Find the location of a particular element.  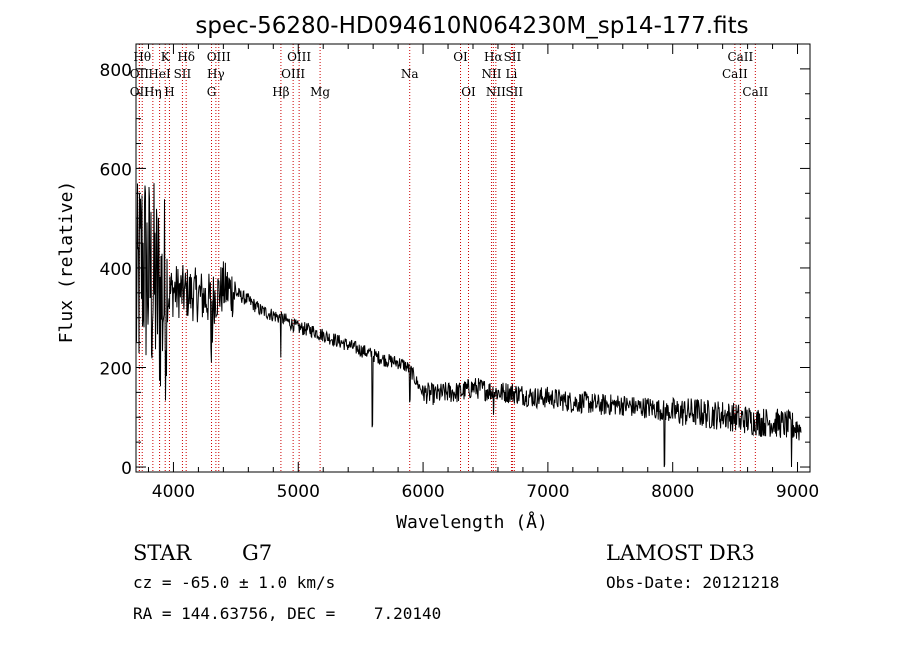

redshift-info: cz = -65.0 ± 1.0 km/s is located at coordinates (234, 582).